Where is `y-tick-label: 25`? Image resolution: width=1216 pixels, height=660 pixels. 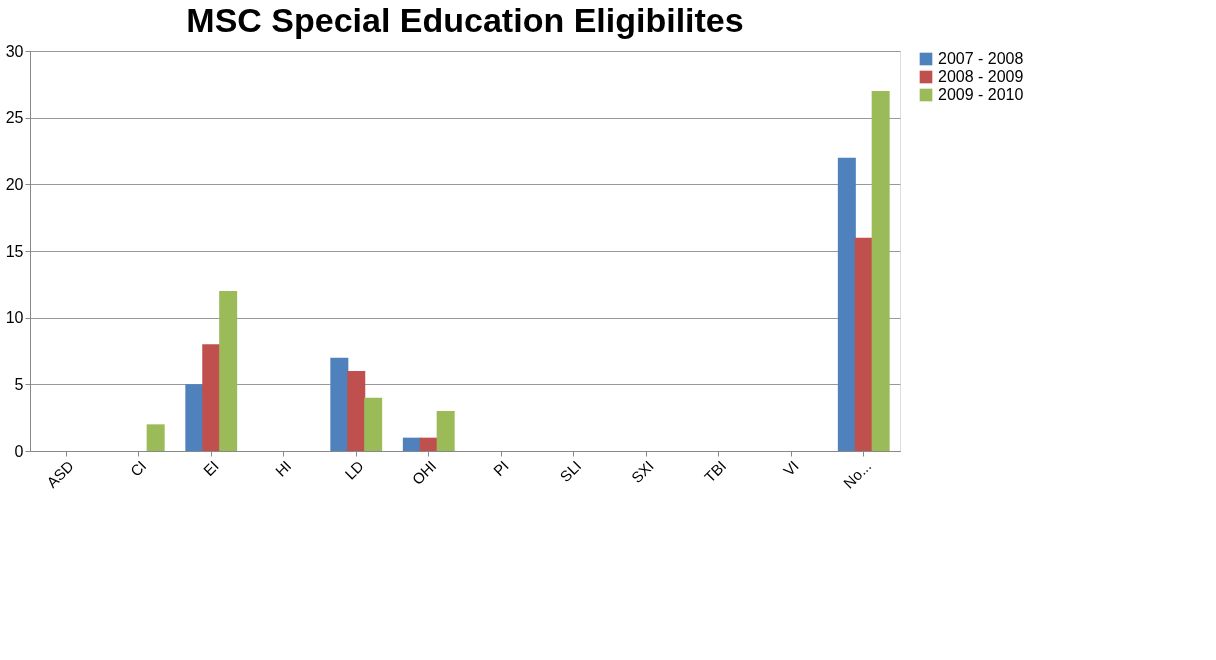 y-tick-label: 25 is located at coordinates (14, 118).